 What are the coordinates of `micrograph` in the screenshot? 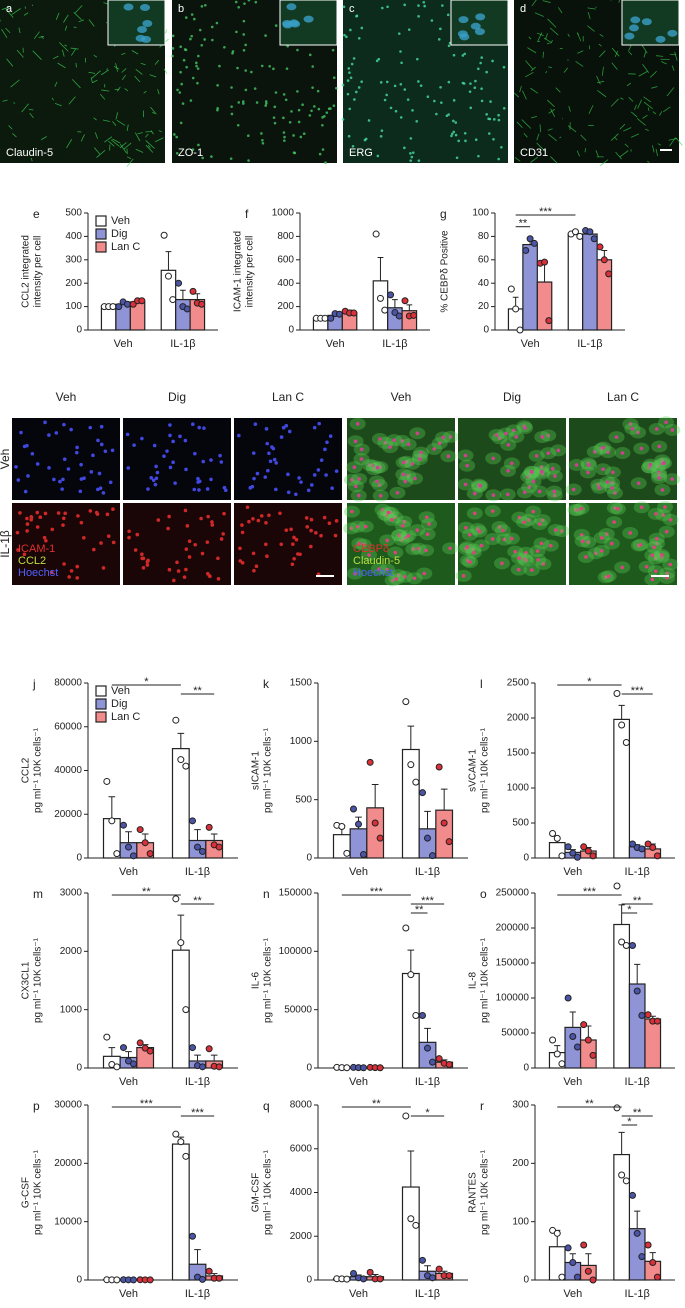 It's located at (288, 544).